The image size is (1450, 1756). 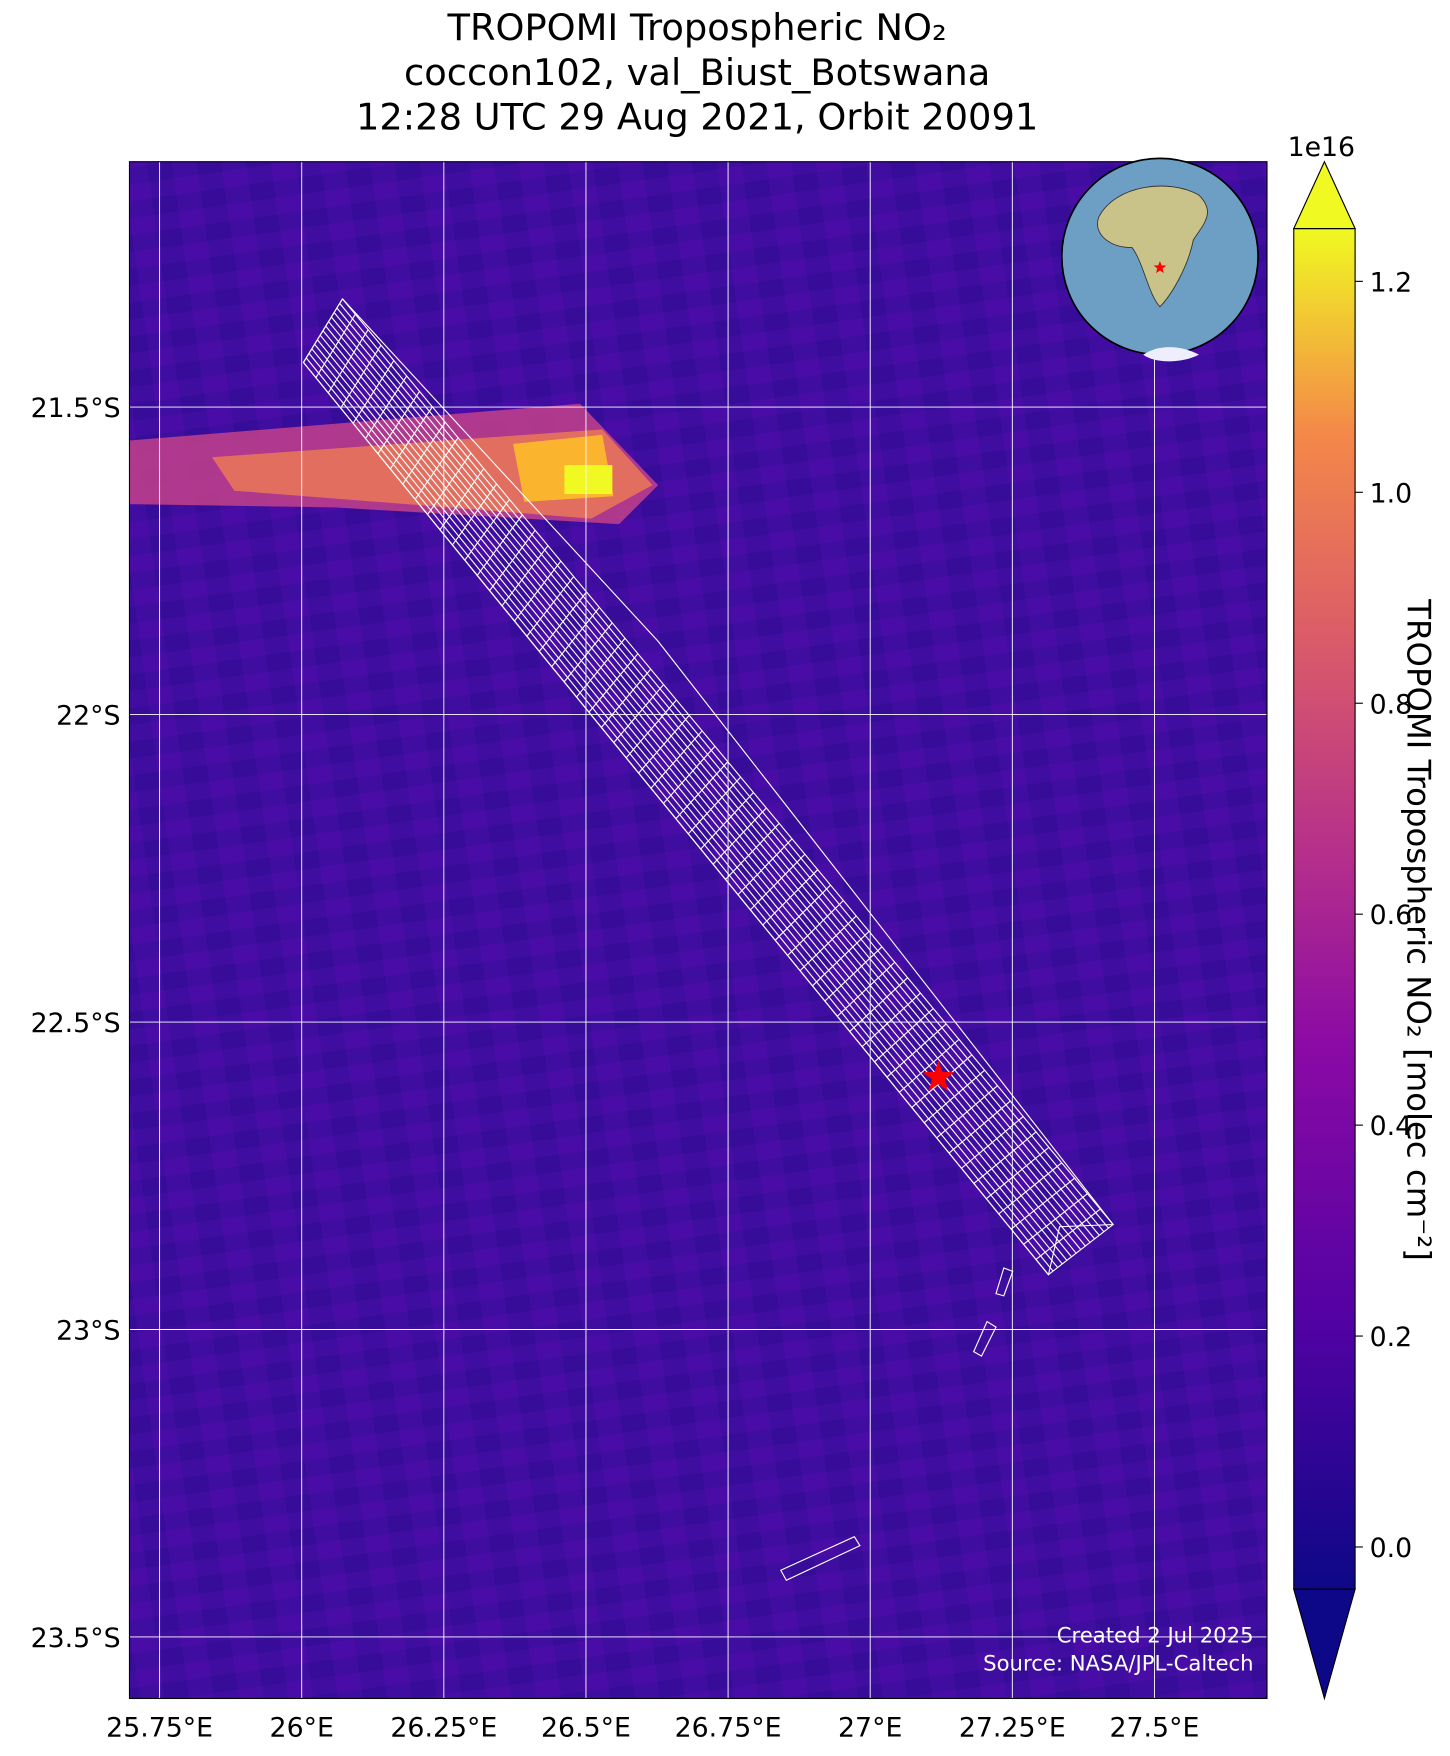 I want to click on no2-max, so click(x=588, y=480).